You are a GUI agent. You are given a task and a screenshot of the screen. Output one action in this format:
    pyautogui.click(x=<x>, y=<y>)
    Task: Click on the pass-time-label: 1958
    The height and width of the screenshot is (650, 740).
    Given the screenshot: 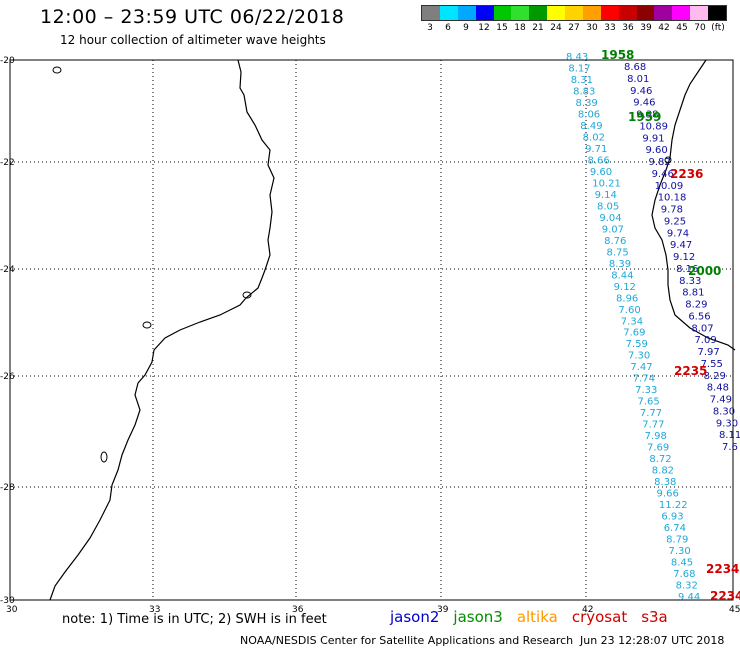 What is the action you would take?
    pyautogui.click(x=617, y=55)
    